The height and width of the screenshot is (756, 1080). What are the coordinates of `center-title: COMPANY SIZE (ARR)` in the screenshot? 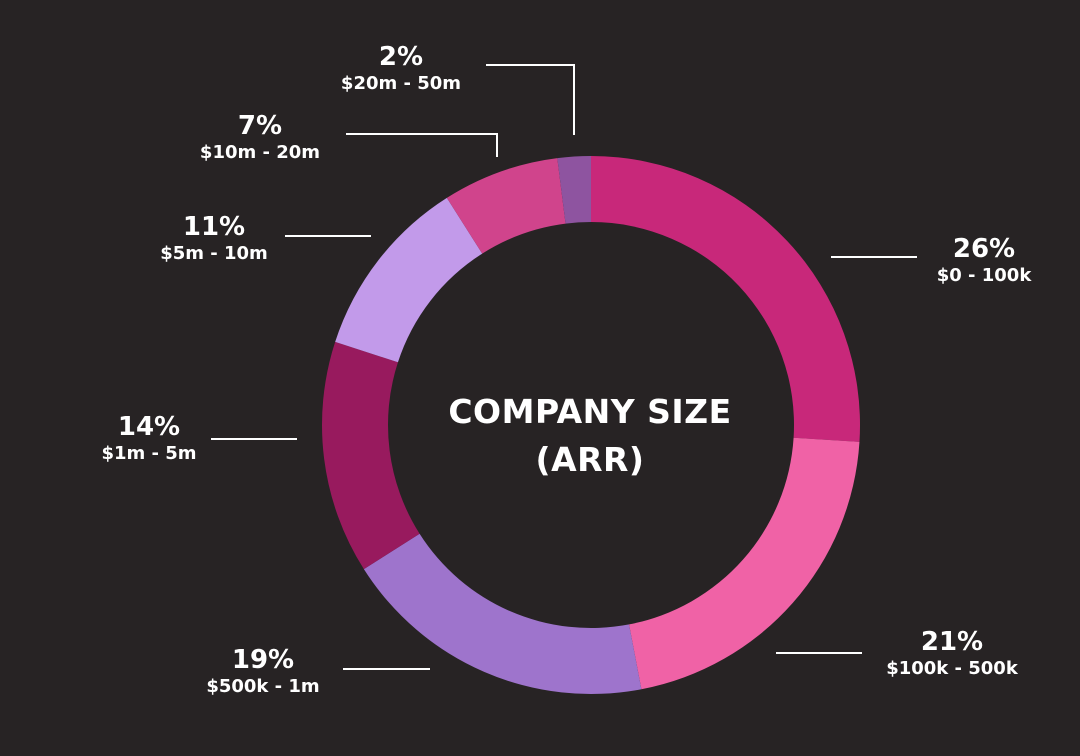 It's located at (590, 436).